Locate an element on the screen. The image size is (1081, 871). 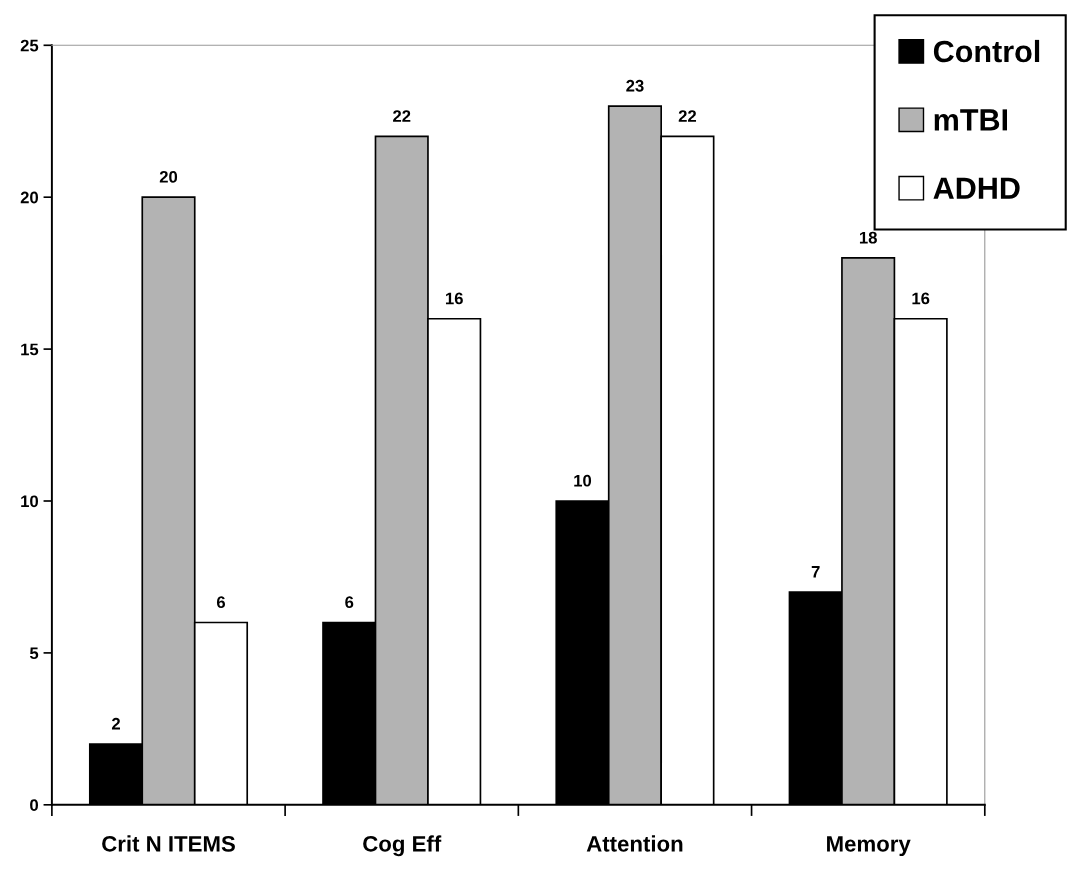
data-label: 18 is located at coordinates (868, 237).